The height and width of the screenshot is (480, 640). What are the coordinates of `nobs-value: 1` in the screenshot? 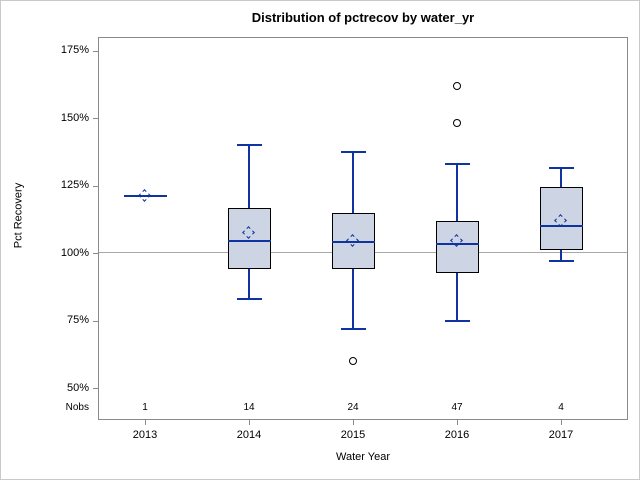 It's located at (145, 407).